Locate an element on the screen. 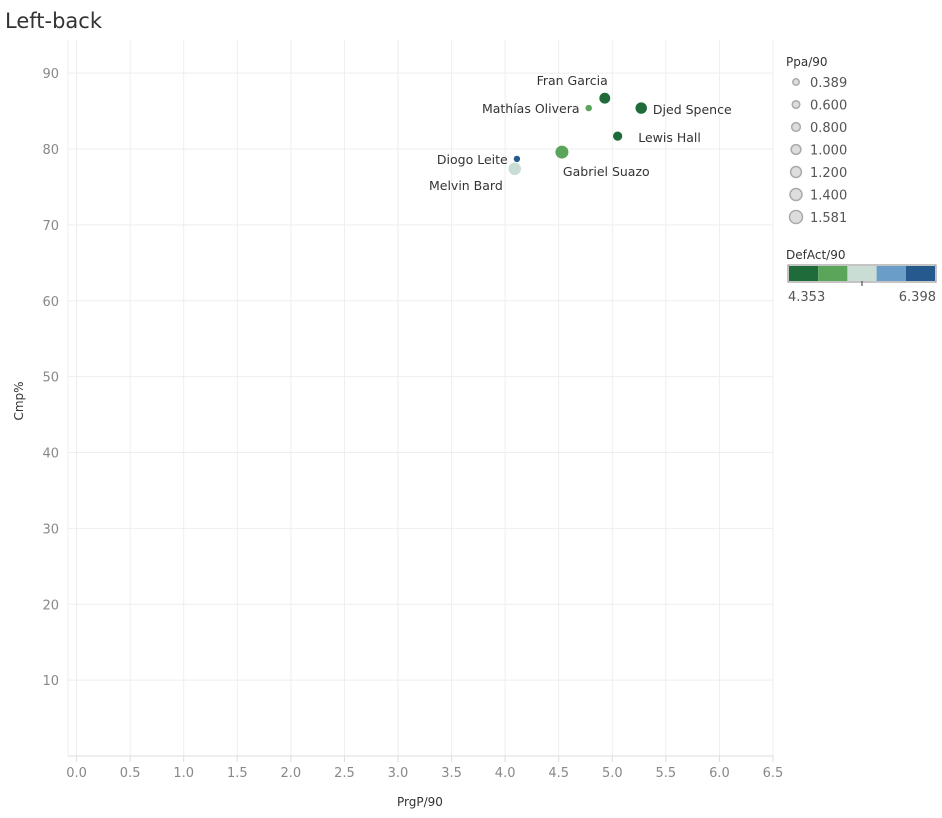 The image size is (942, 818). y-tick-label: 70 is located at coordinates (50, 226).